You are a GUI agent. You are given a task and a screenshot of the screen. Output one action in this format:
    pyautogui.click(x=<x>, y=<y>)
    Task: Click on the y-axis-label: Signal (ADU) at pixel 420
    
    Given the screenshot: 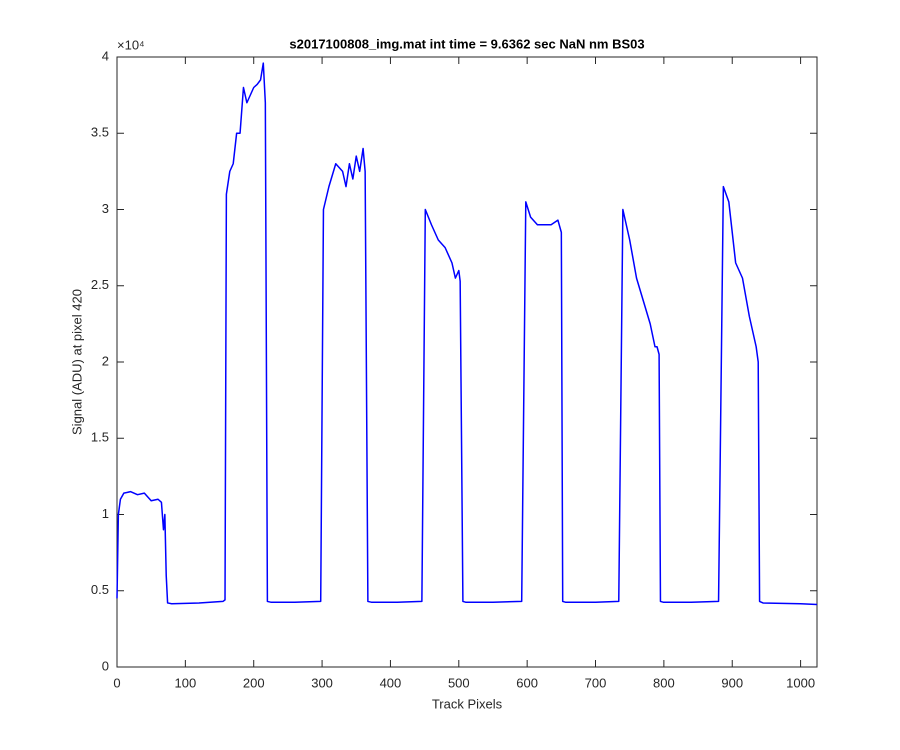 What is the action you would take?
    pyautogui.click(x=76, y=362)
    